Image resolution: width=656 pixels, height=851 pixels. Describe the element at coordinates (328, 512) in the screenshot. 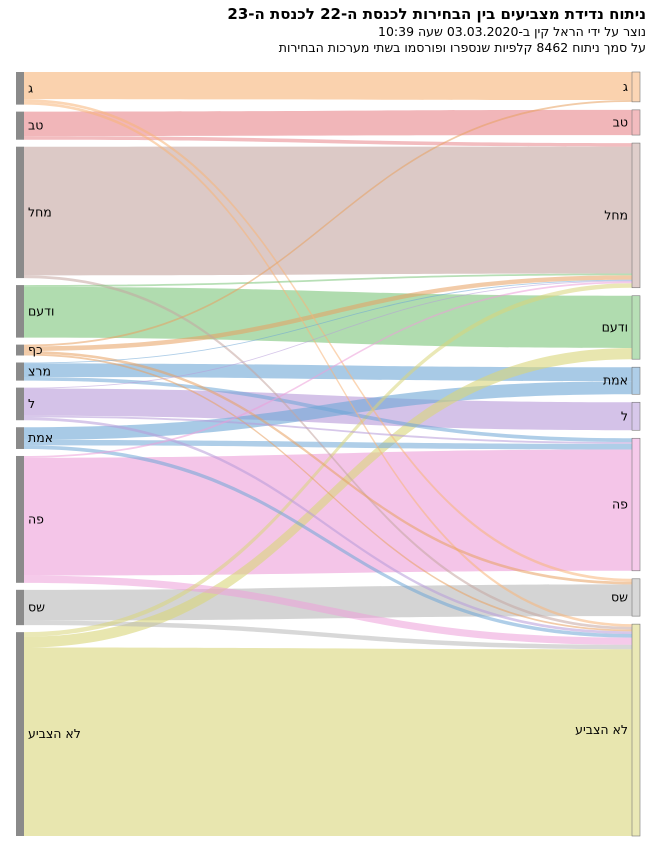

I see `flow-pe22-to-pe23` at that location.